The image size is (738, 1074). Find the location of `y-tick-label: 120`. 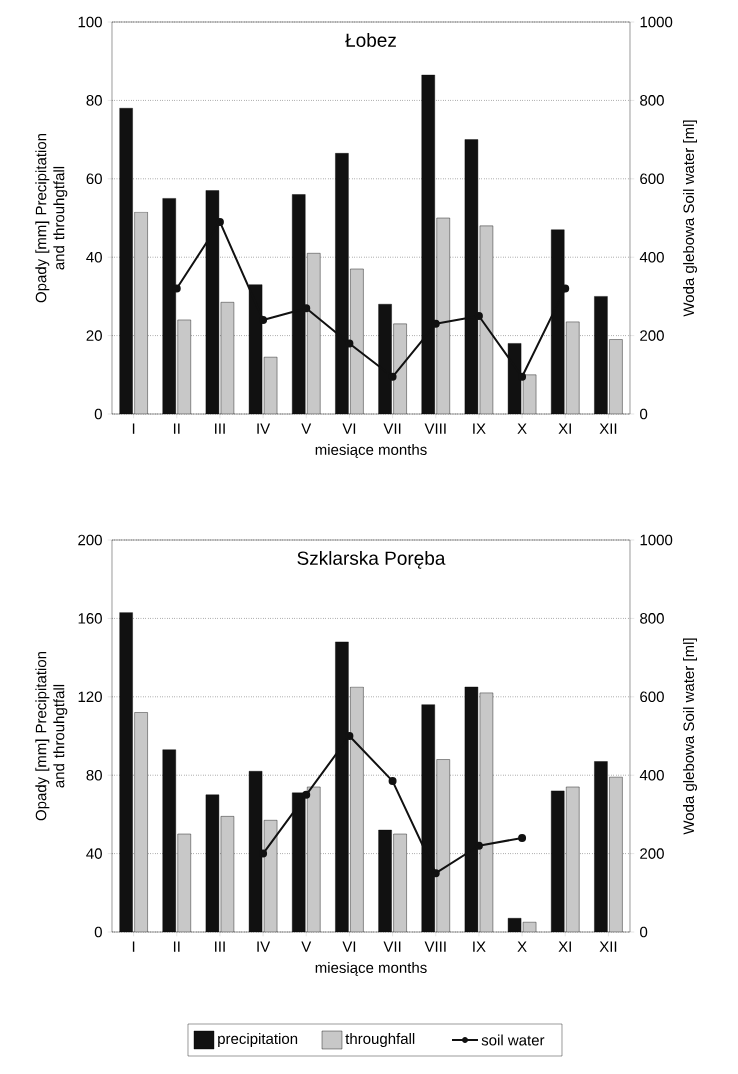

y-tick-label: 120 is located at coordinates (90, 697).